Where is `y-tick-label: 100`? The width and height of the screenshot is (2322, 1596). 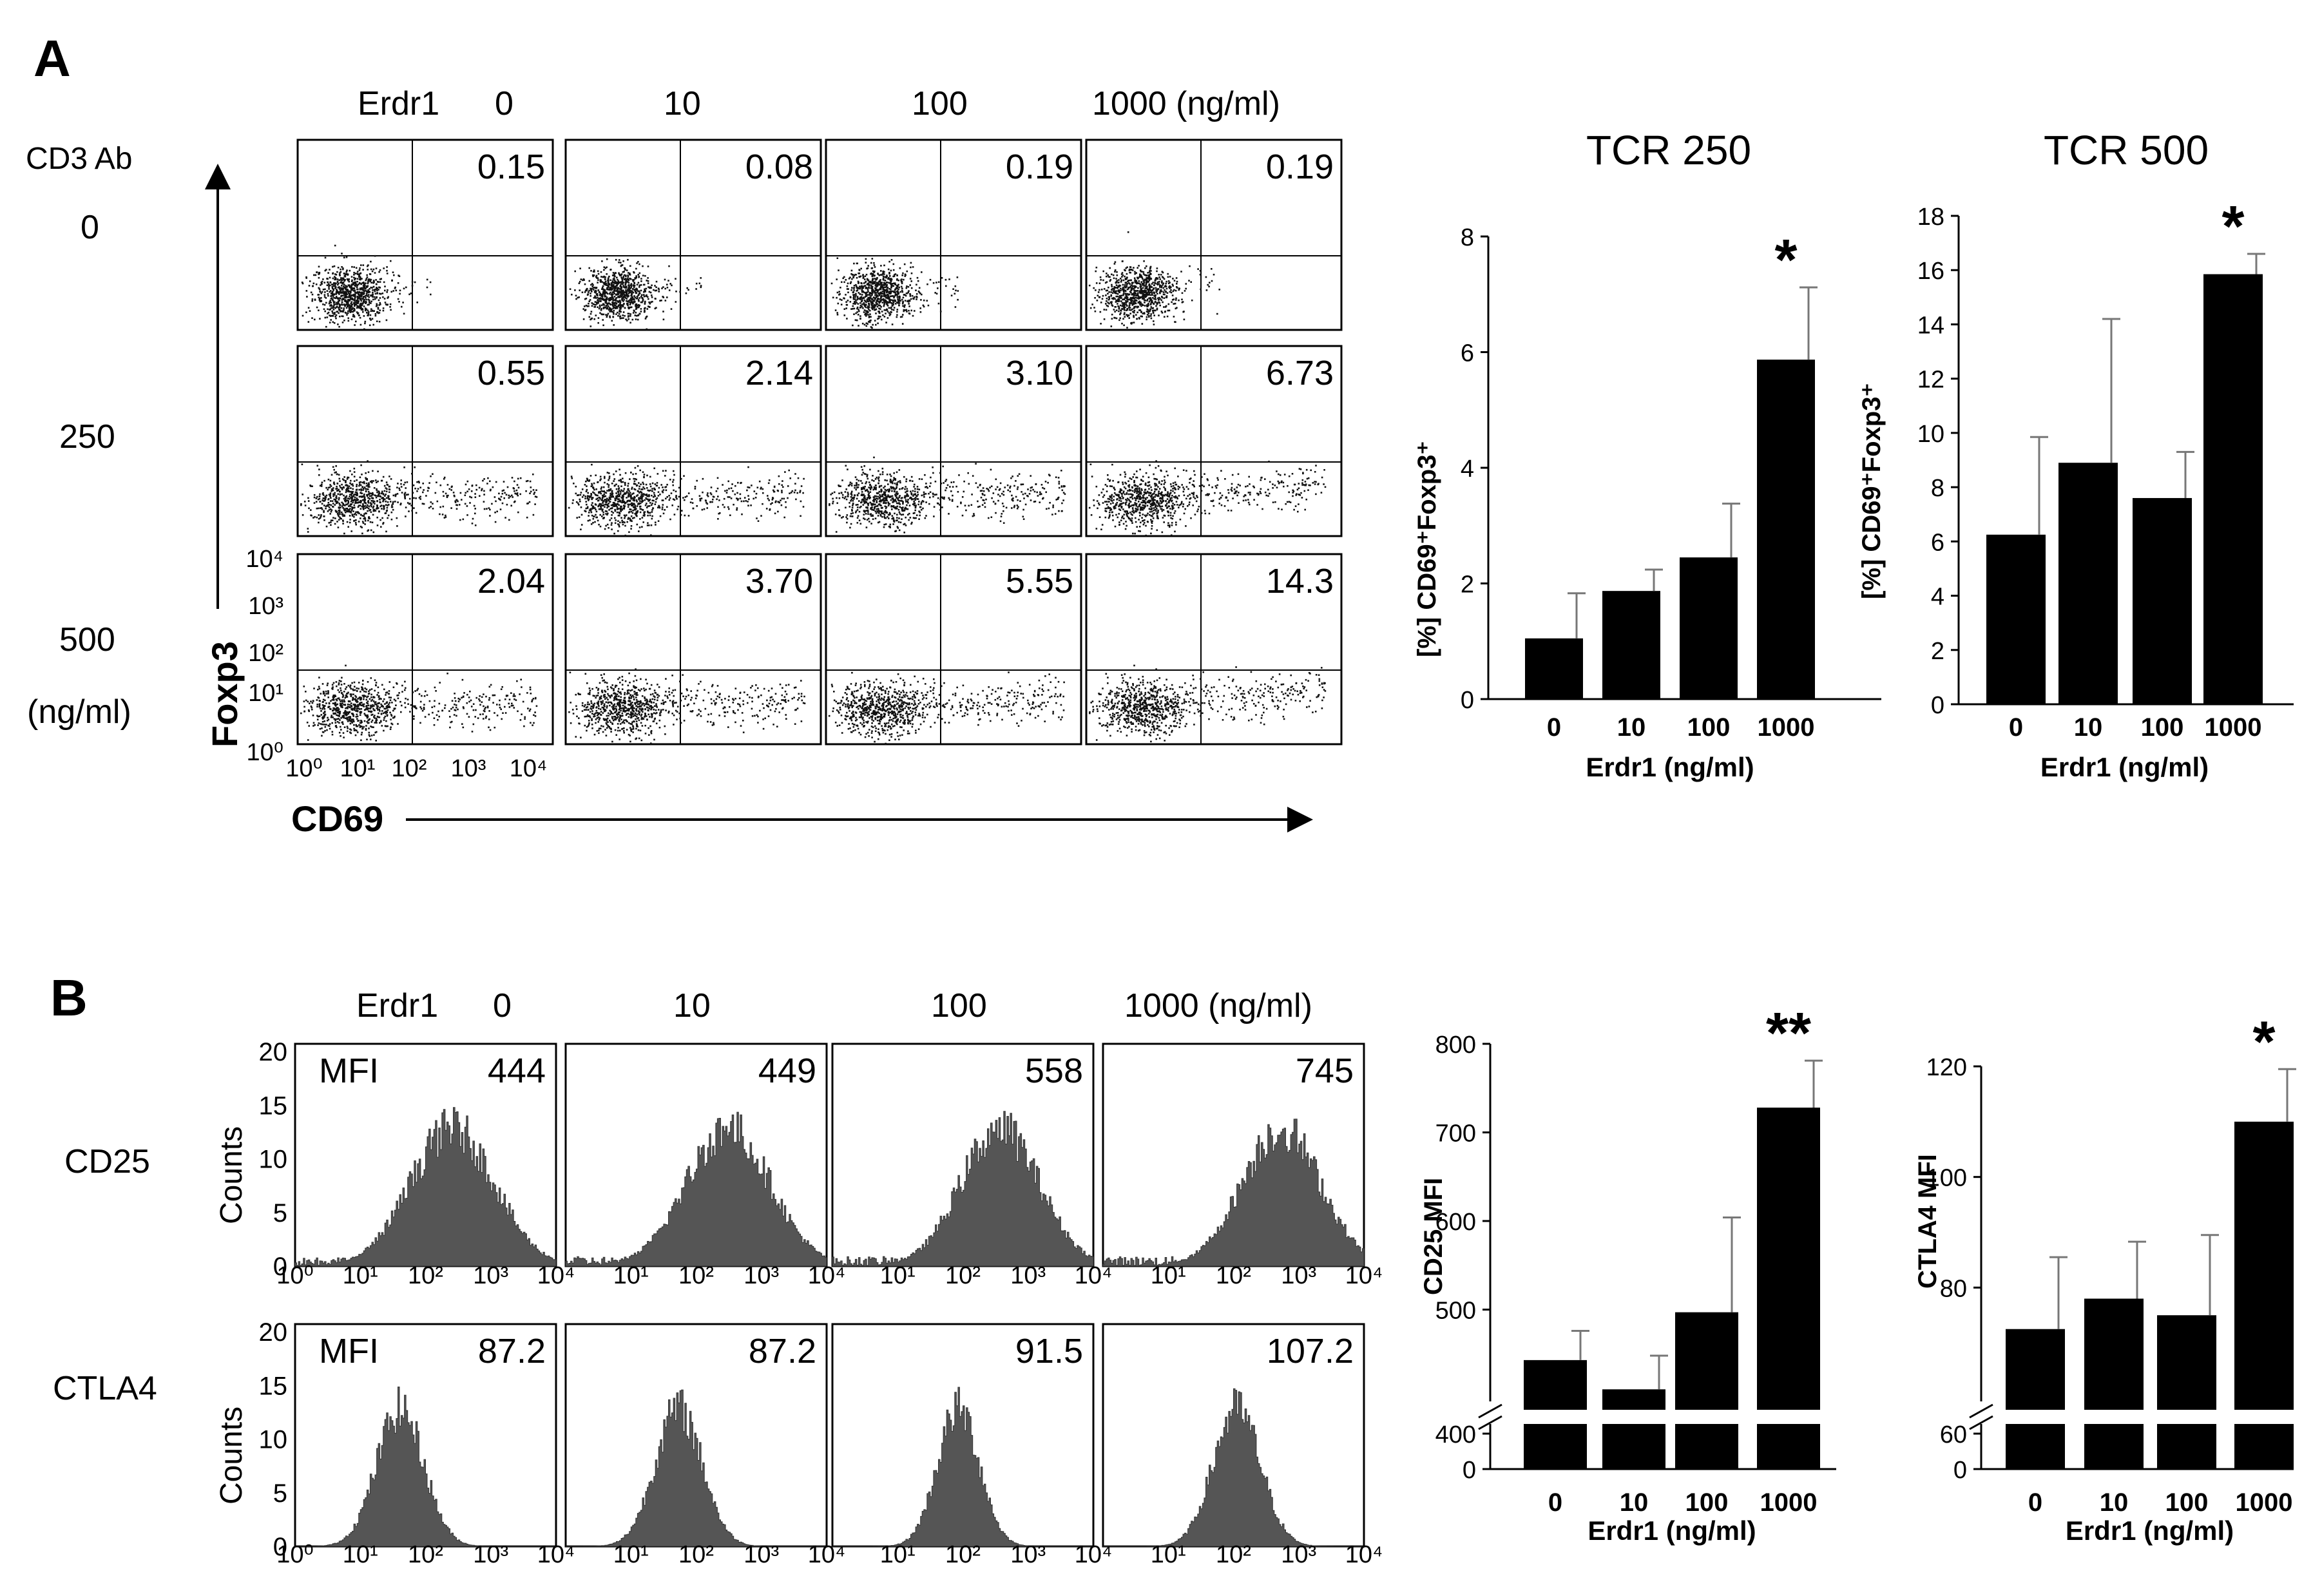 y-tick-label: 100 is located at coordinates (1946, 1178).